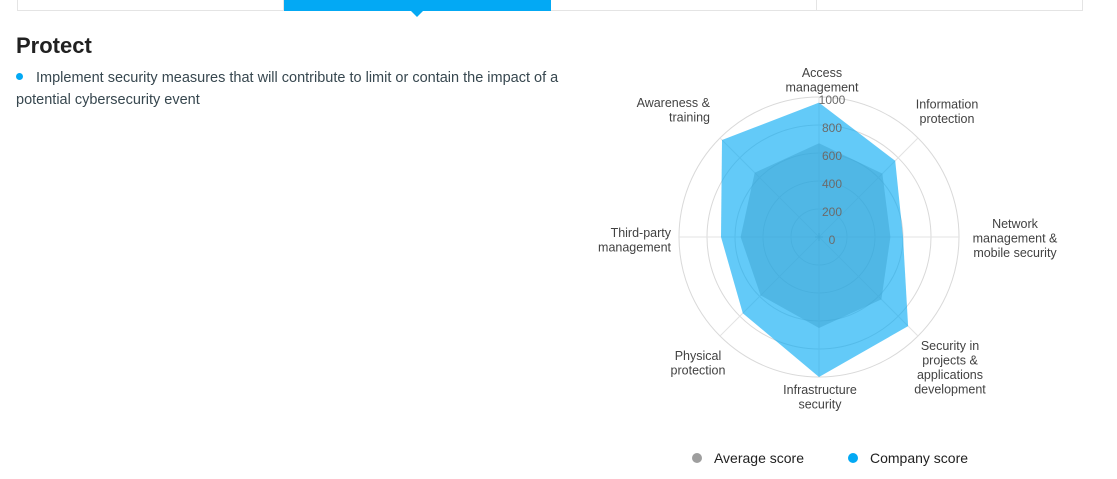  Describe the element at coordinates (1015, 238) in the screenshot. I see `category-label-2: Network management & mobile security` at that location.